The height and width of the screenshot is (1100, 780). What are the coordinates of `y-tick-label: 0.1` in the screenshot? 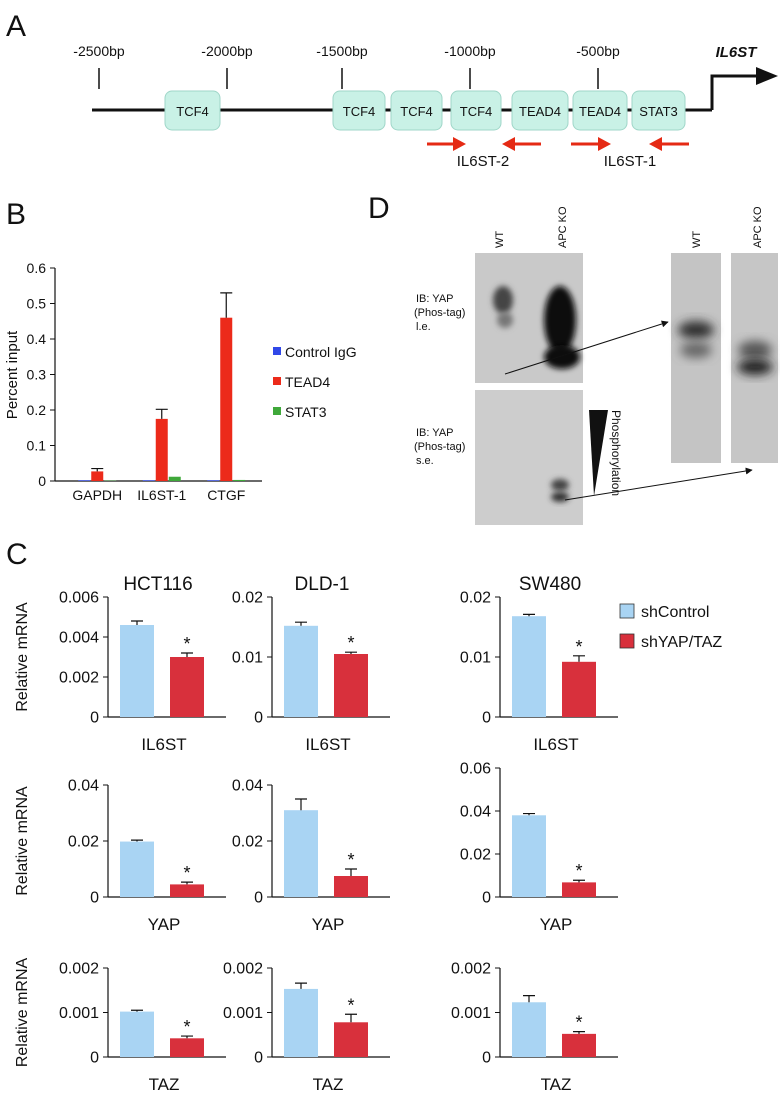 It's located at (37, 445).